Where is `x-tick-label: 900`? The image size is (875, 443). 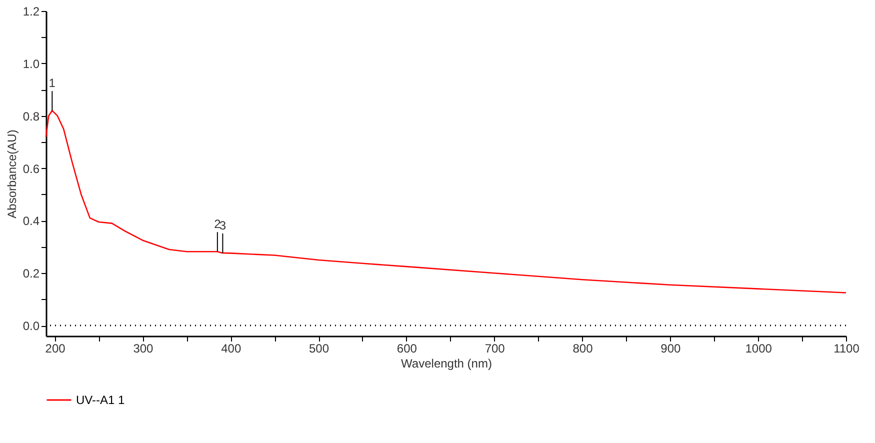 x-tick-label: 900 is located at coordinates (671, 349).